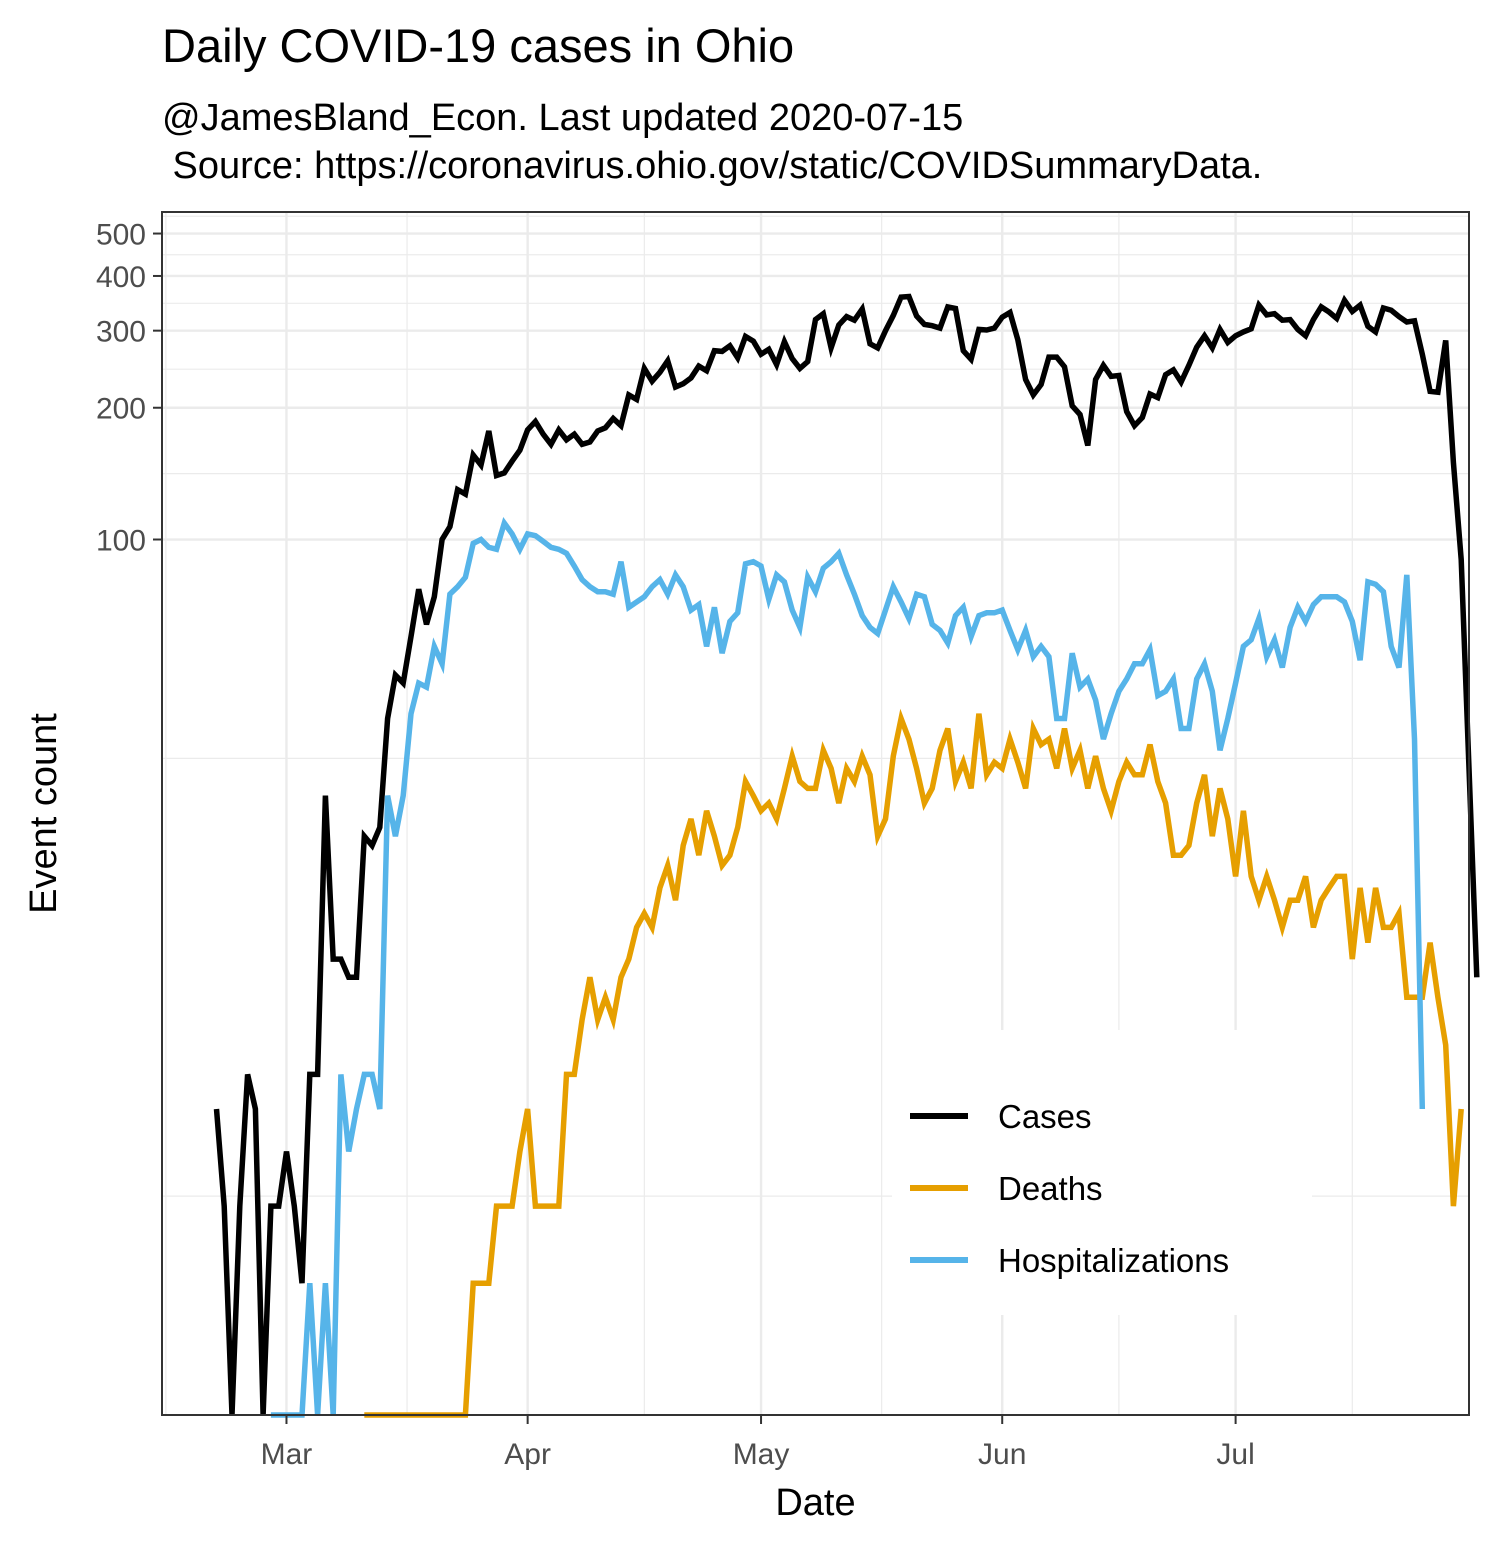 The height and width of the screenshot is (1549, 1493). I want to click on y-tick-label: 300, so click(121, 332).